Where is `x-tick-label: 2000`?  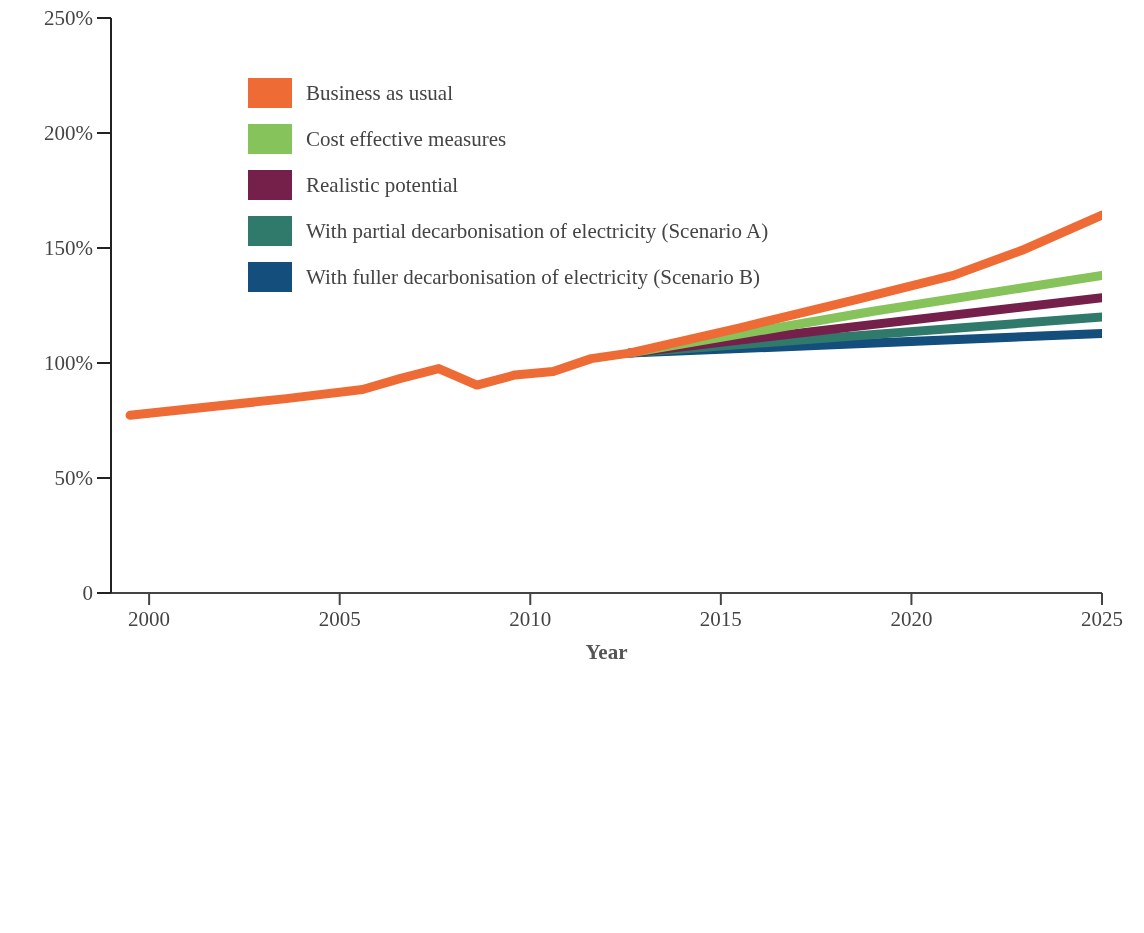 x-tick-label: 2000 is located at coordinates (149, 618).